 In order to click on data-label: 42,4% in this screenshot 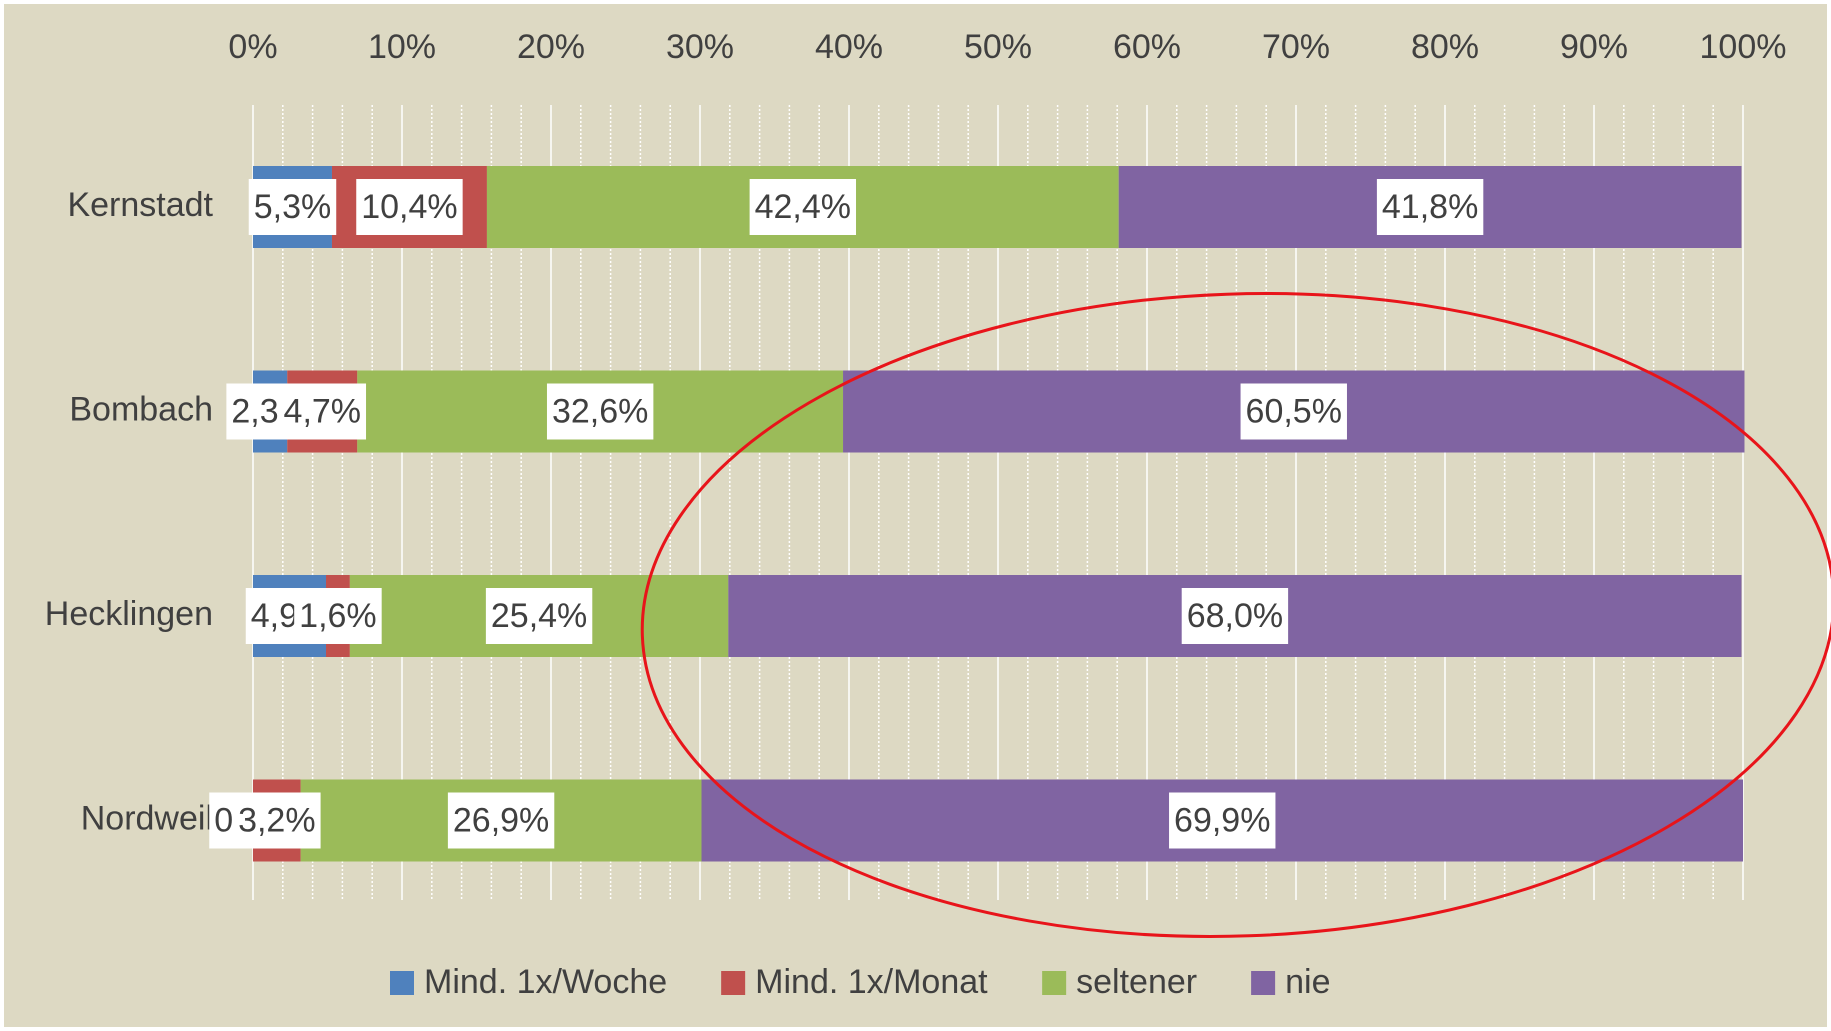, I will do `click(803, 207)`.